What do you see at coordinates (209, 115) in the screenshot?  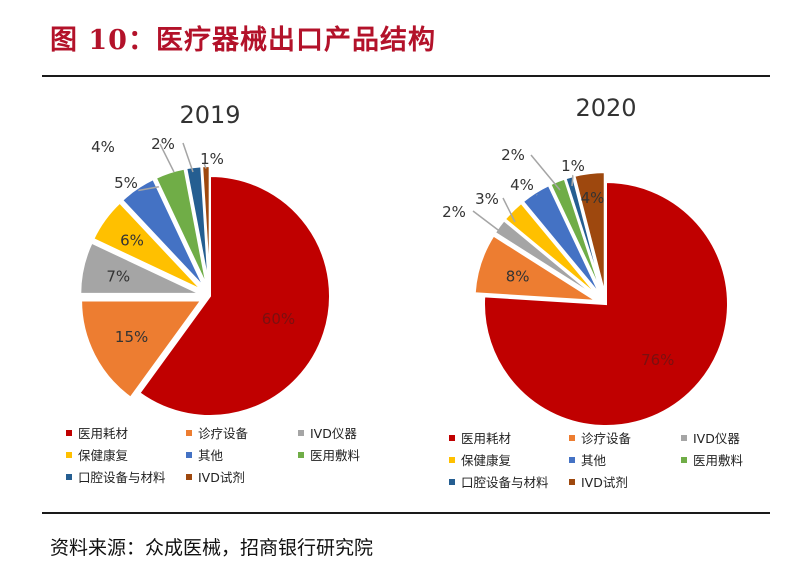 I see `chart-title-2019: 2019` at bounding box center [209, 115].